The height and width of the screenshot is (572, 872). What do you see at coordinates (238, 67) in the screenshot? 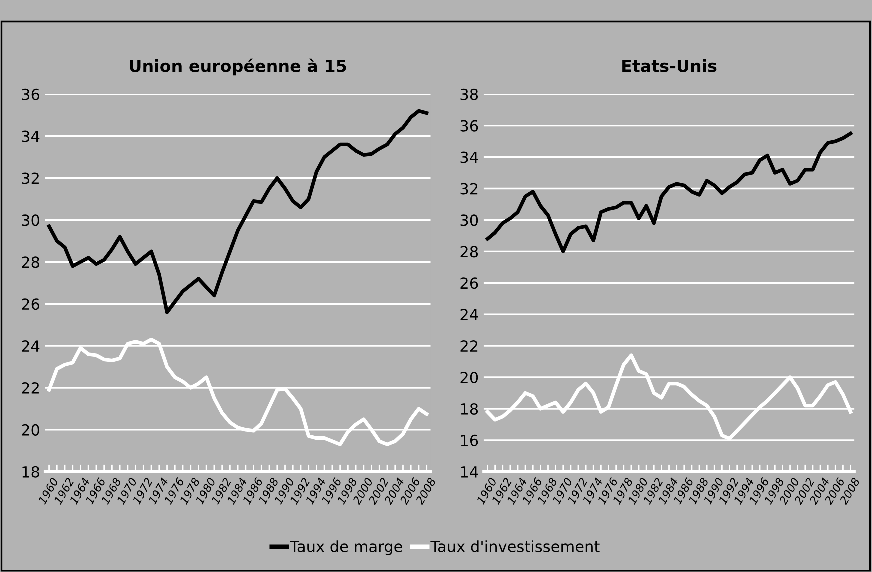
I see `chart-title: Union européenne à 15` at bounding box center [238, 67].